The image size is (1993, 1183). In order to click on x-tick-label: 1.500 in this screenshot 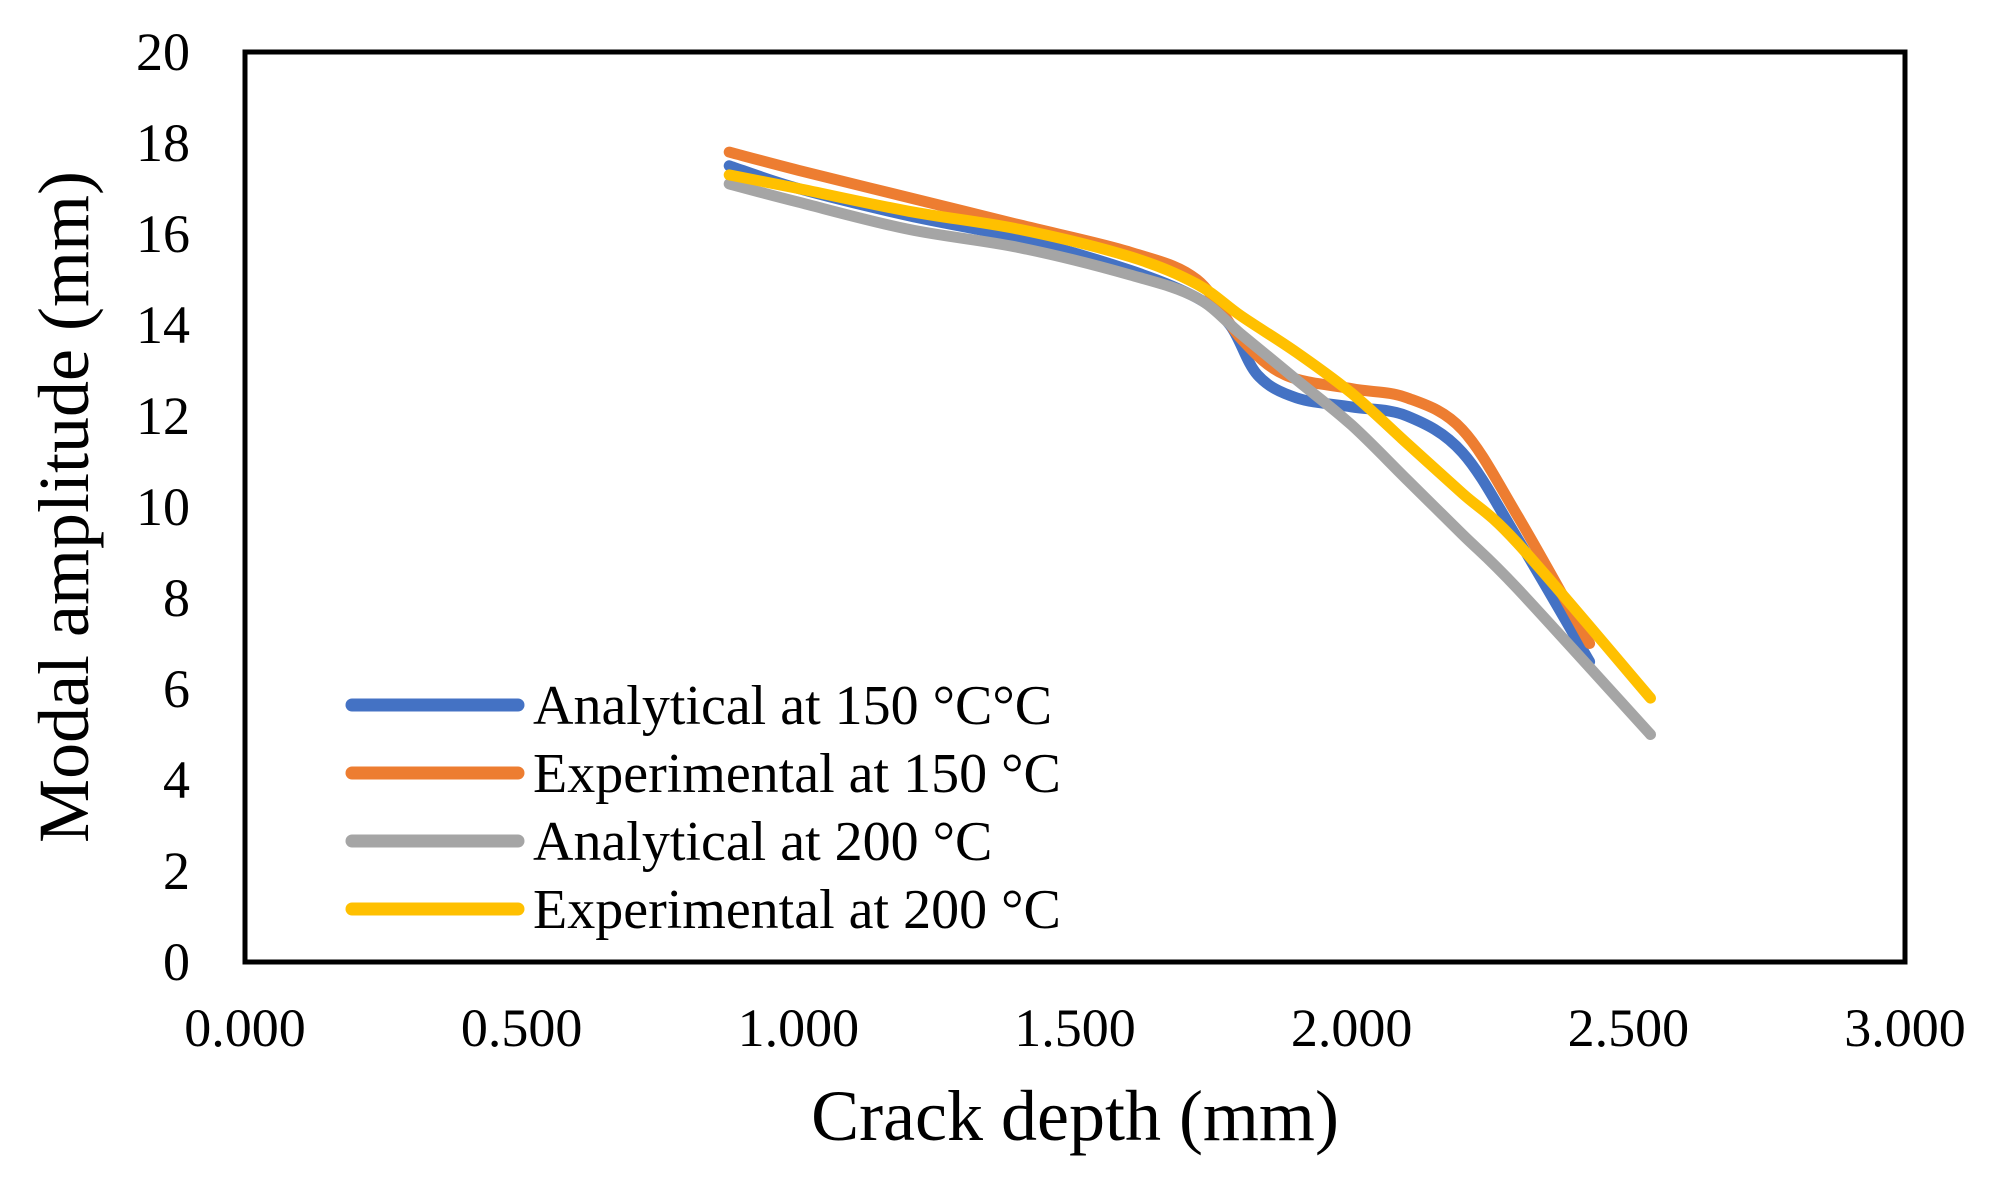, I will do `click(1075, 1028)`.